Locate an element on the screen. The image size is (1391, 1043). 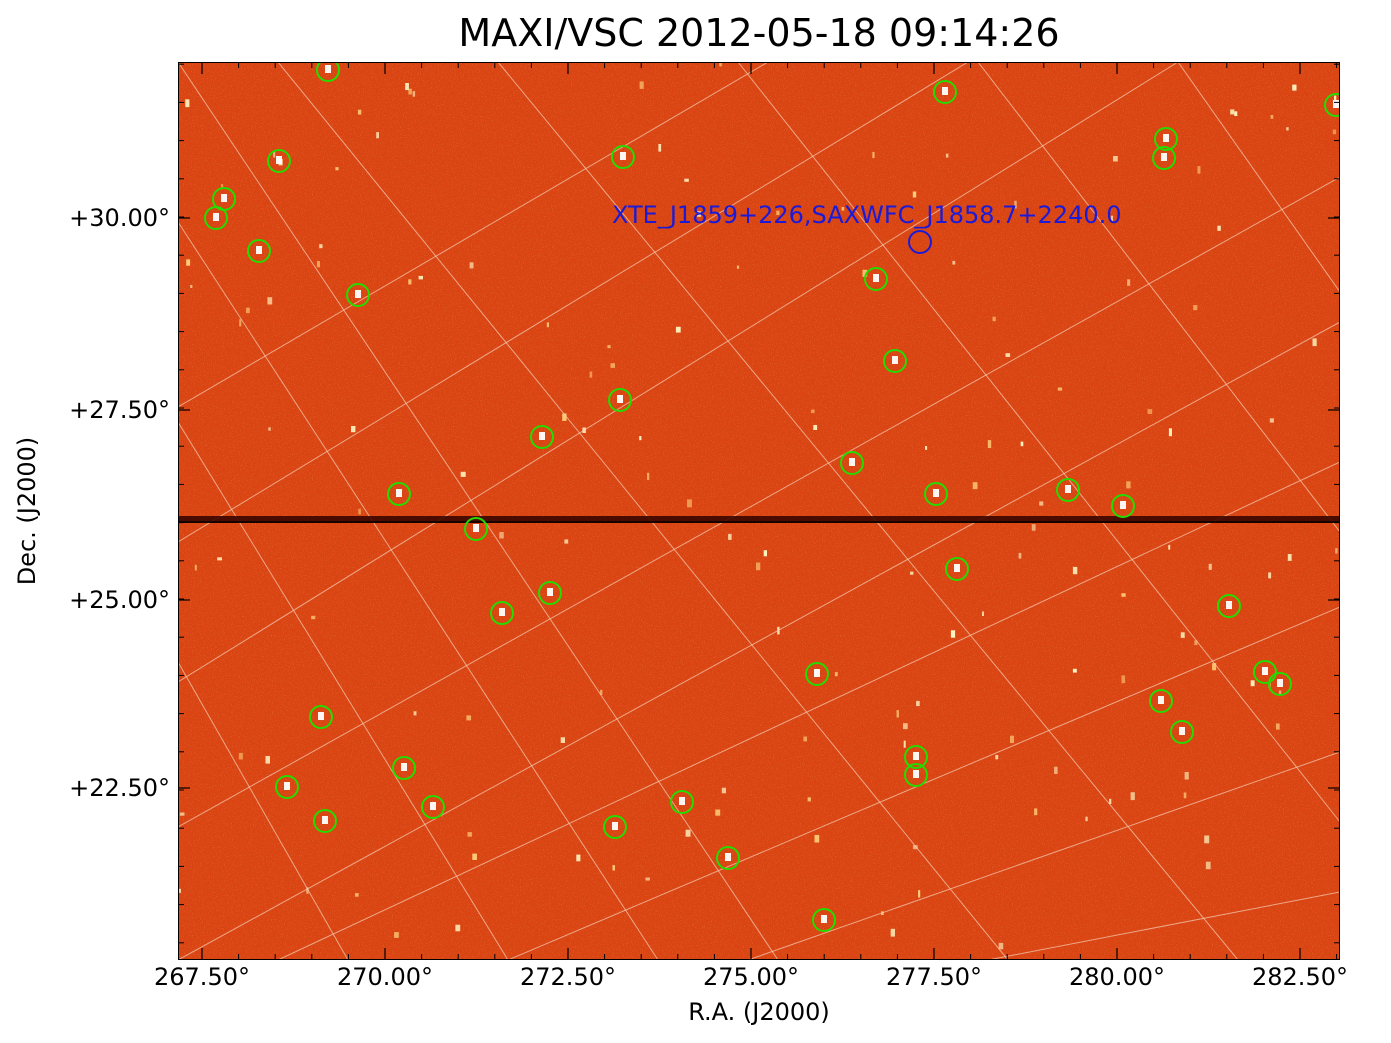
y-tick-label: +22.50° is located at coordinates (119, 788).